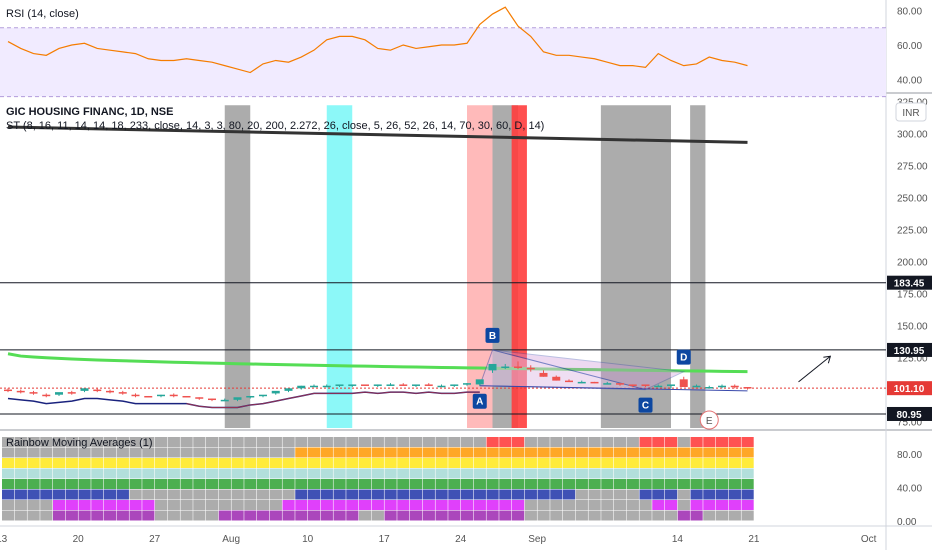 The width and height of the screenshot is (932, 550). What do you see at coordinates (678, 539) in the screenshot?
I see `time-tick-label: 14` at bounding box center [678, 539].